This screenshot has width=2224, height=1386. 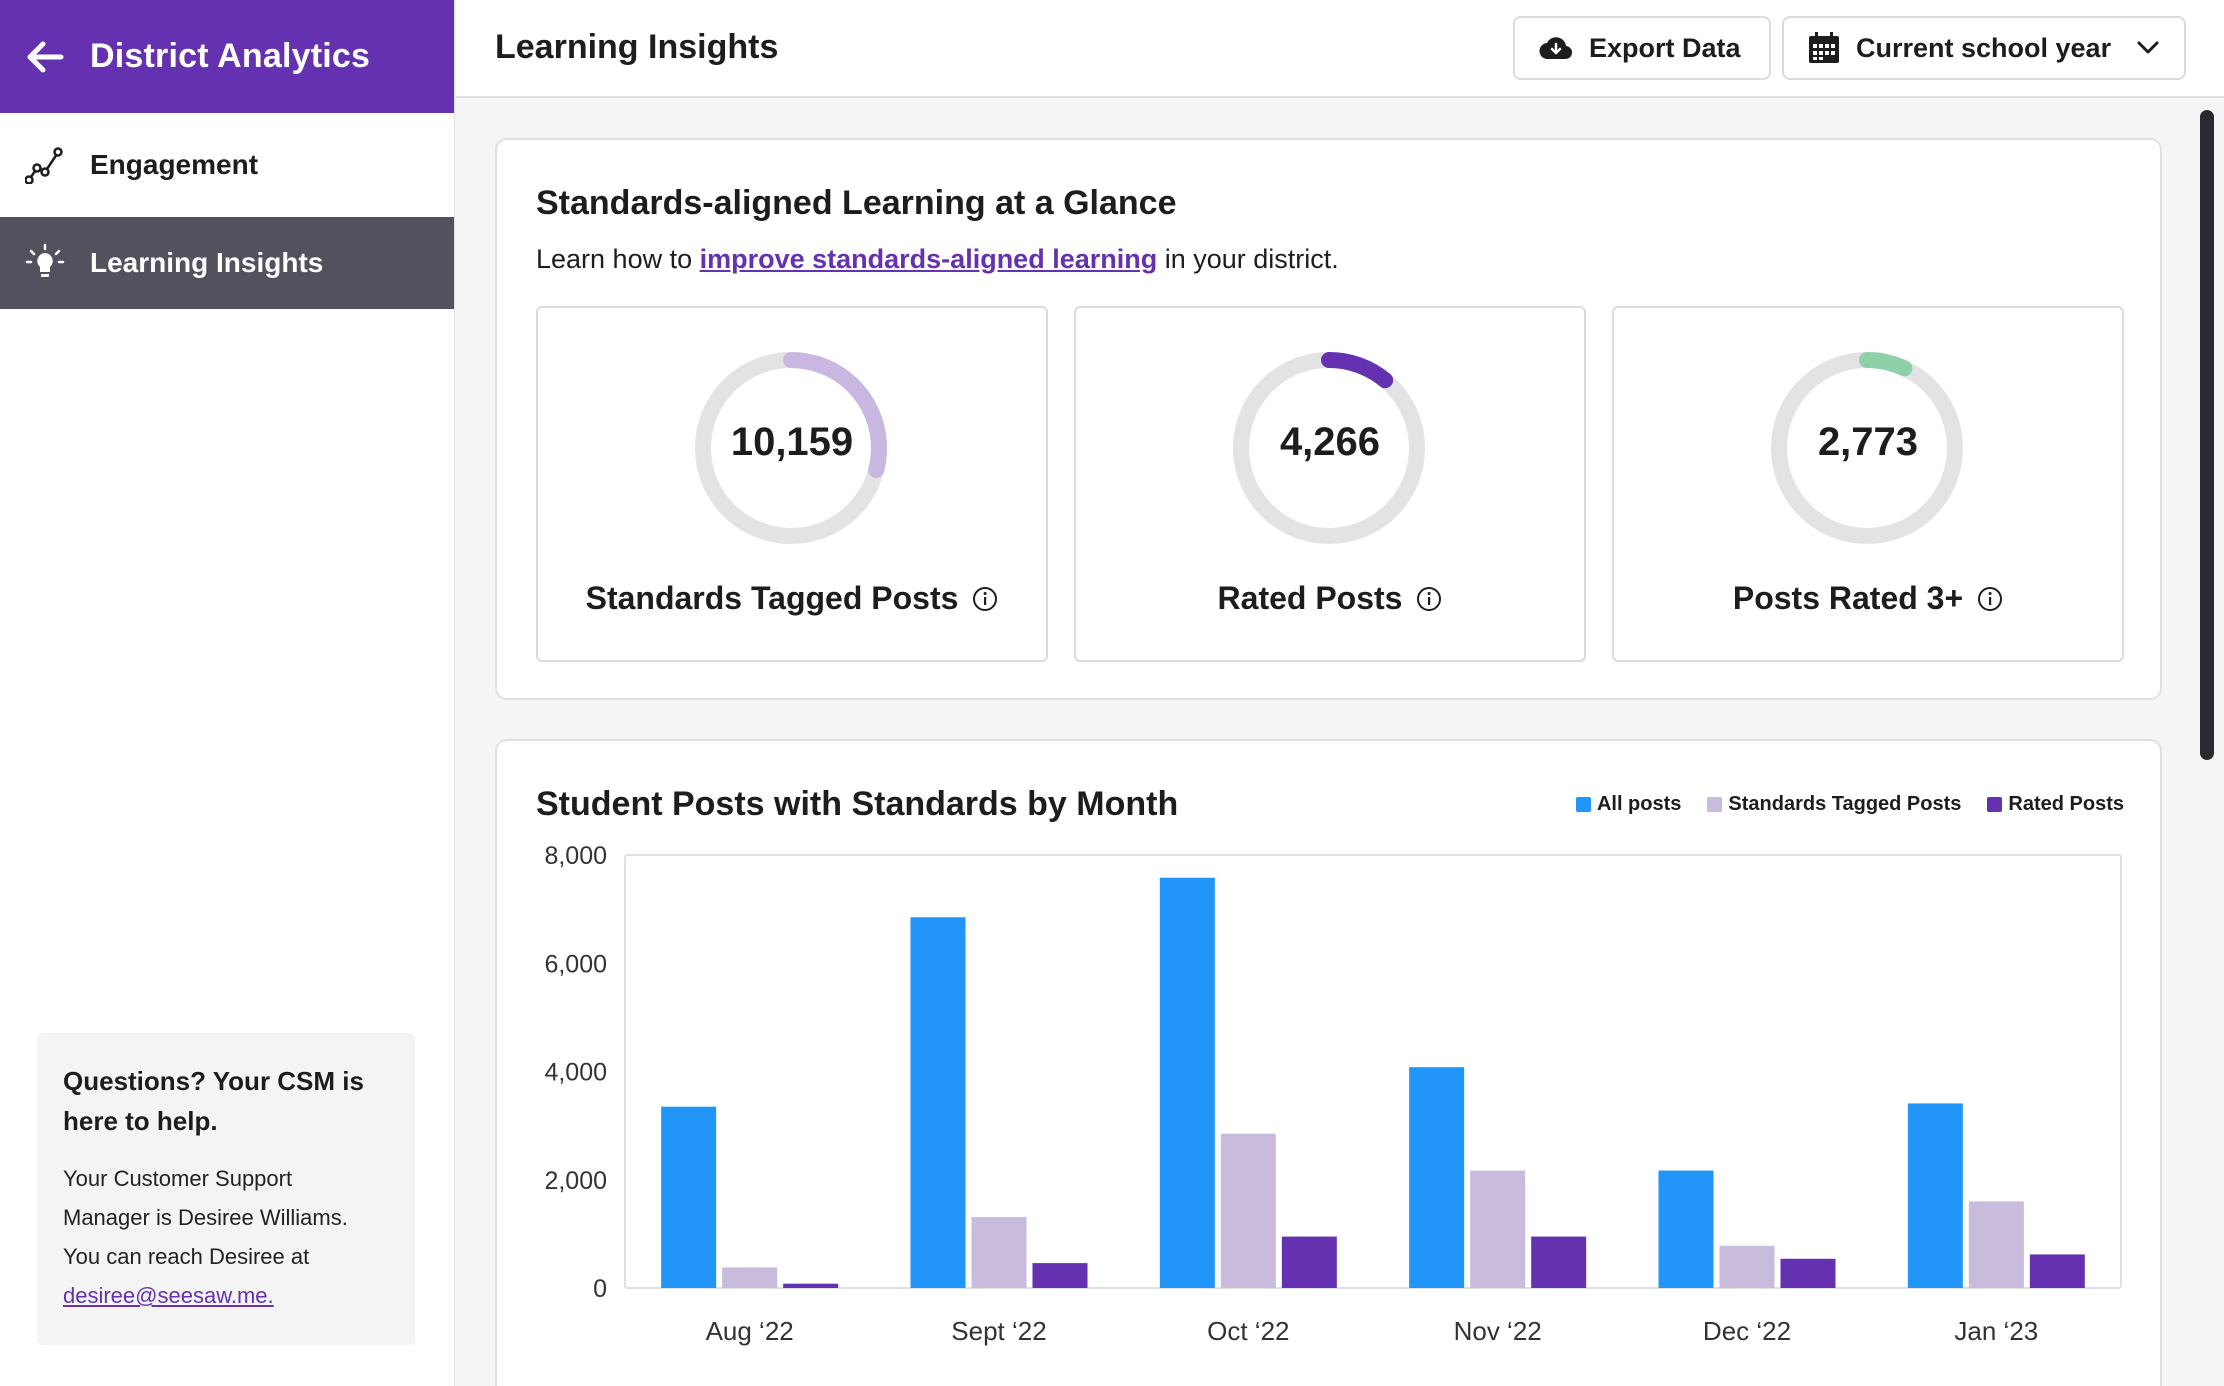 I want to click on csm-text-3: You can reach Desiree at, so click(x=186, y=1256).